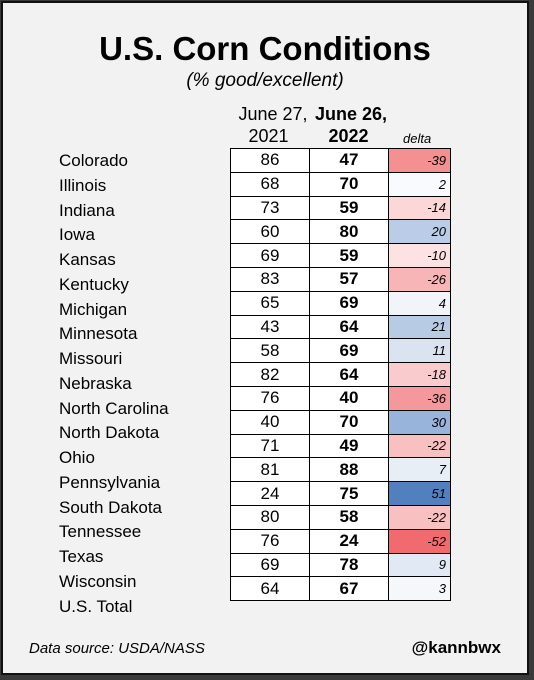 This screenshot has width=534, height=680. What do you see at coordinates (93, 309) in the screenshot?
I see `state-label: Michigan` at bounding box center [93, 309].